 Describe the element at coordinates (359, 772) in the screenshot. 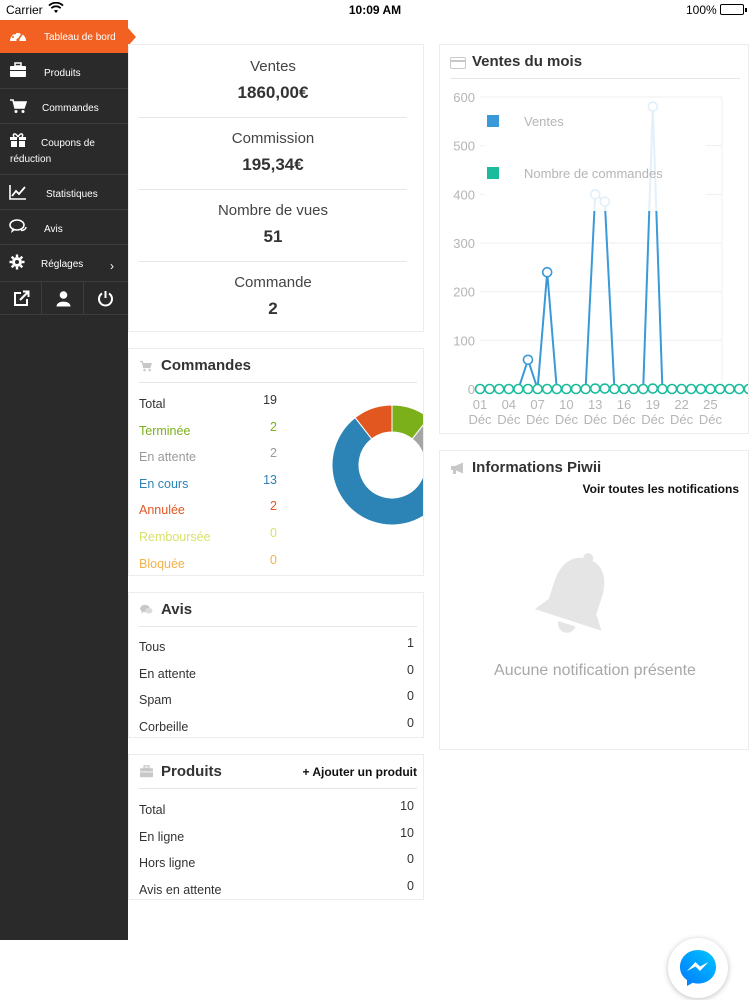

I see `add-product-button: + Ajouter un produit` at that location.